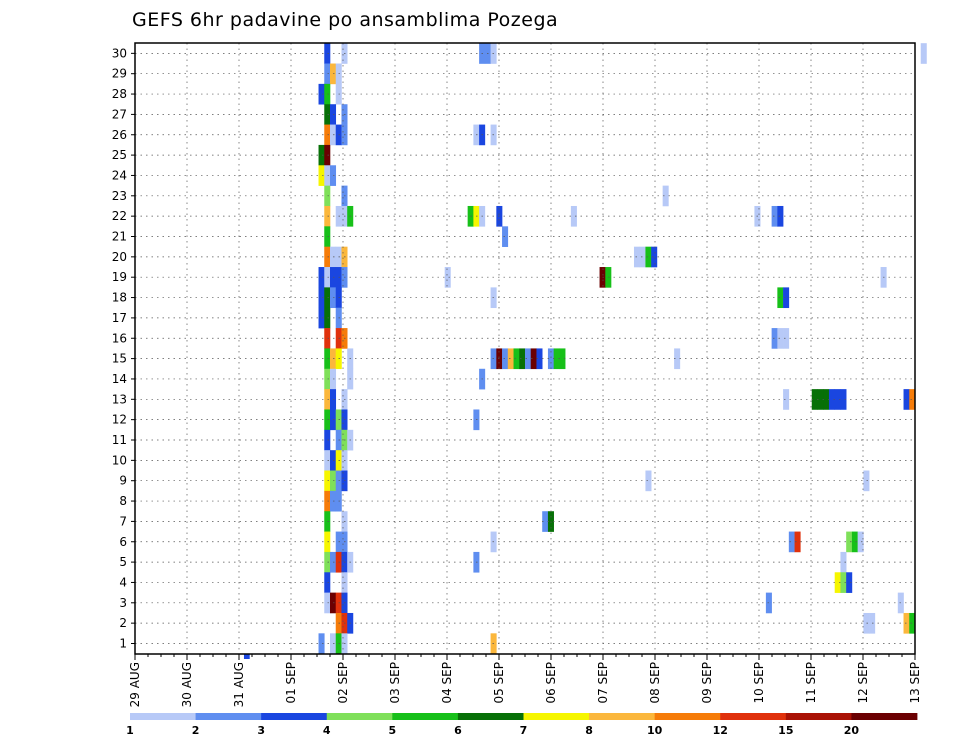  Describe the element at coordinates (785, 730) in the screenshot. I see `colorbar-label: 15` at that location.